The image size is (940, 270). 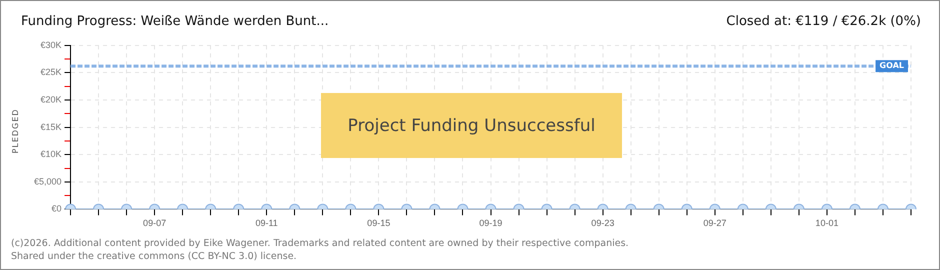 What do you see at coordinates (823, 21) in the screenshot?
I see `chart-subtitle: Closed at: €119 / €26.2k (0%)` at bounding box center [823, 21].